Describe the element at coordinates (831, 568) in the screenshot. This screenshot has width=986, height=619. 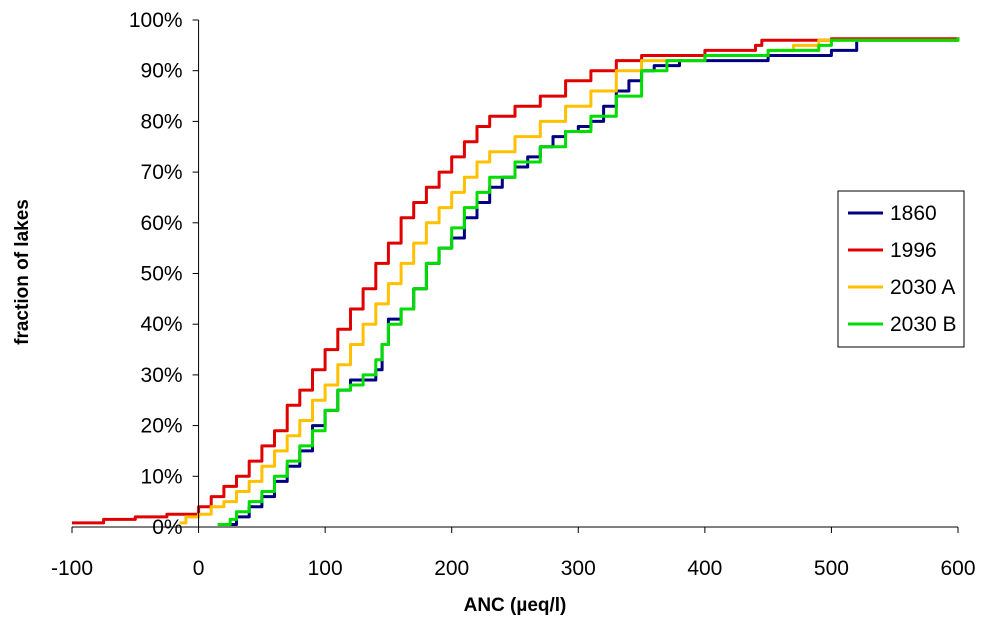
I see `x-tick-label: 500` at that location.